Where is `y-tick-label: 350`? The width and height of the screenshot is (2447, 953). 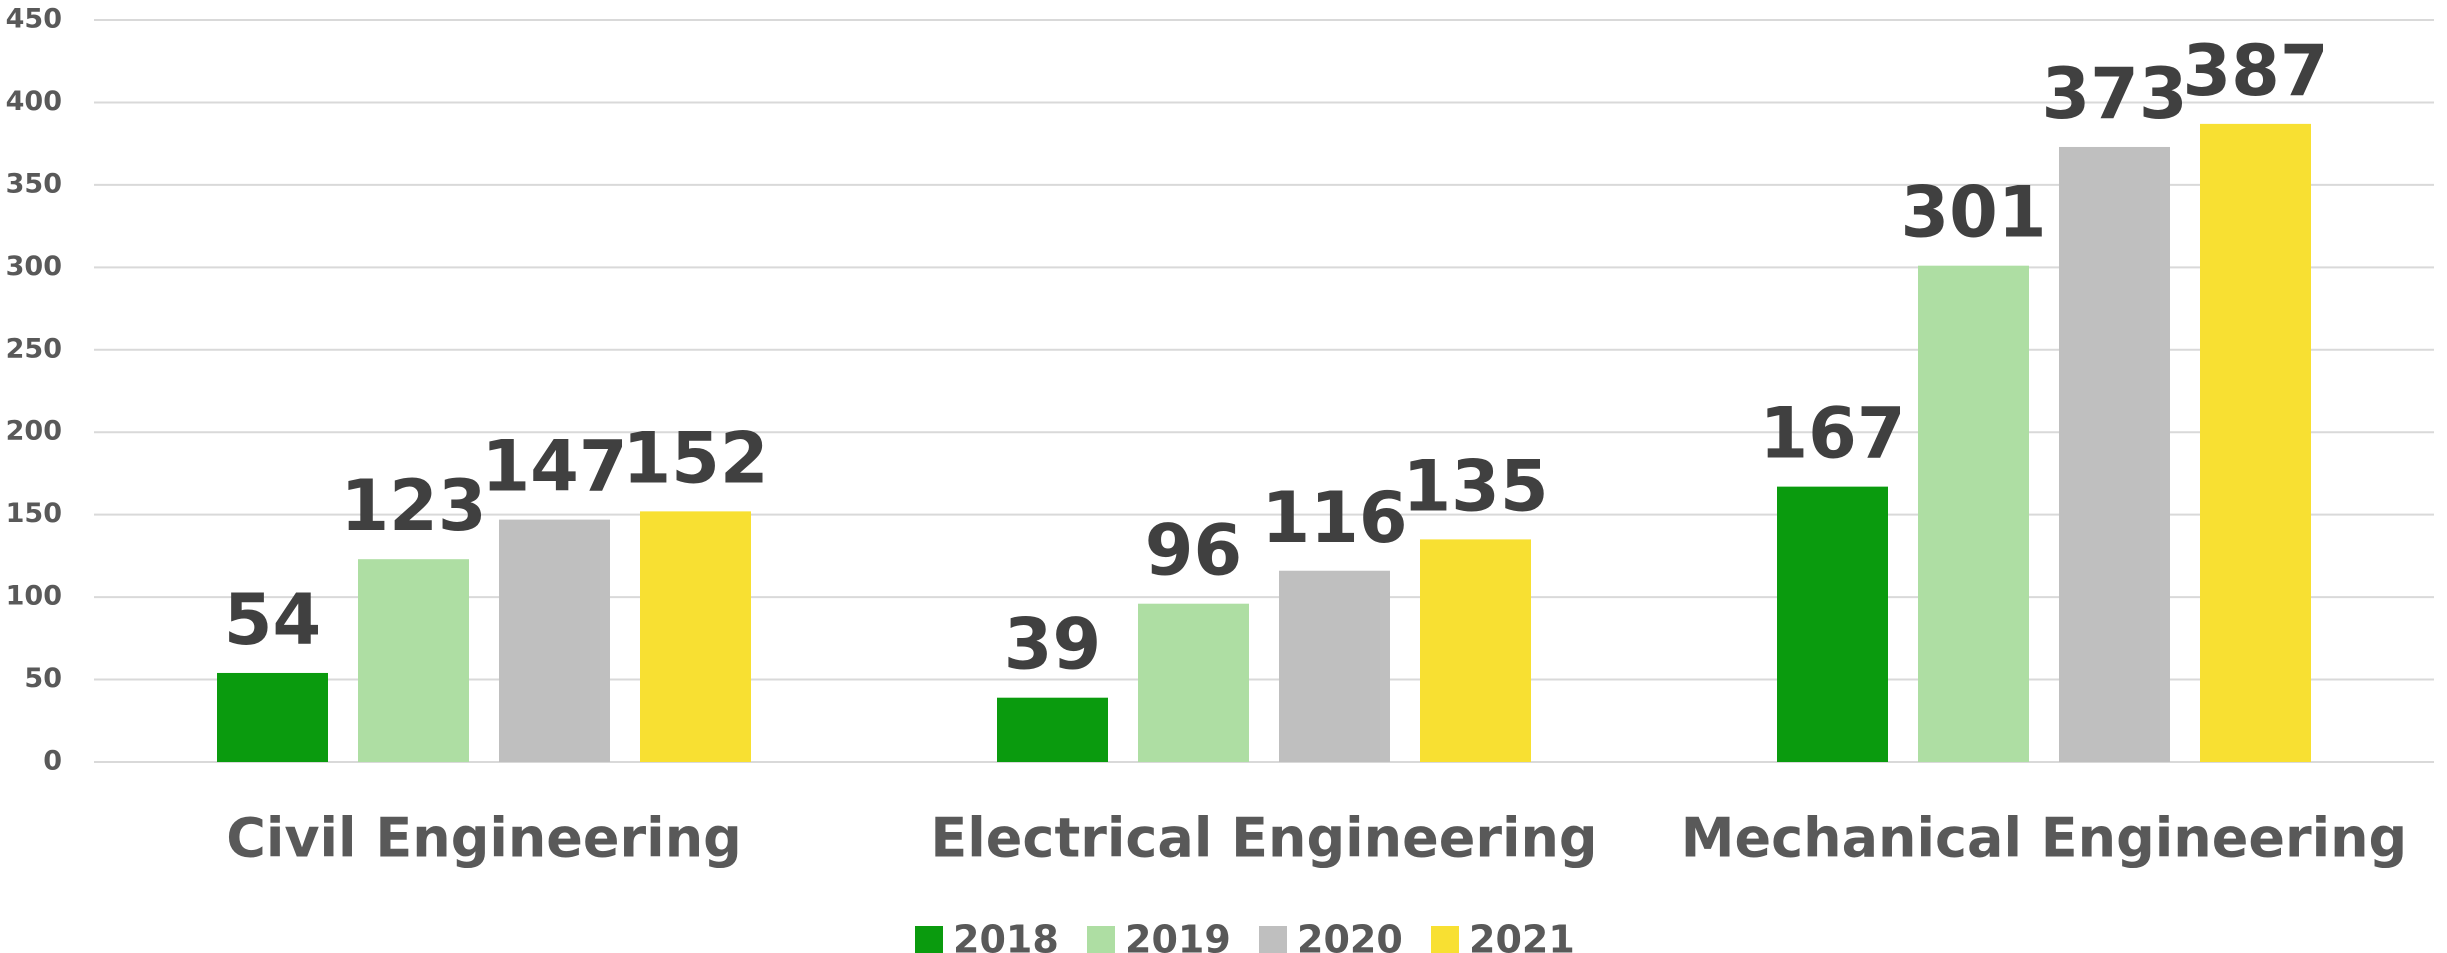
y-tick-label: 350 is located at coordinates (34, 183).